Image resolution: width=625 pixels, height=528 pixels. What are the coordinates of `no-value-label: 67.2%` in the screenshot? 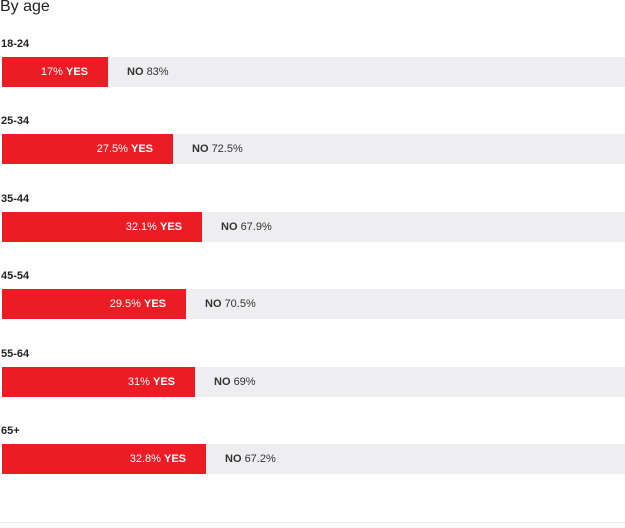 It's located at (260, 459).